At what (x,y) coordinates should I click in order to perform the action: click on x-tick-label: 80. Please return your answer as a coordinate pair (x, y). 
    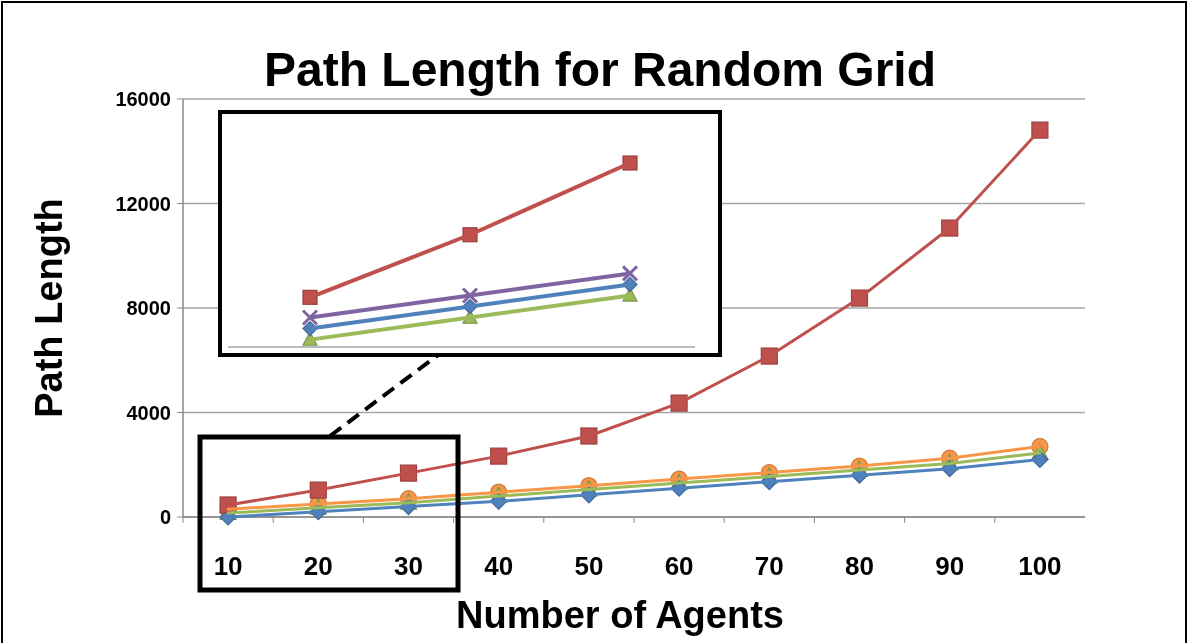
    Looking at the image, I should click on (859, 566).